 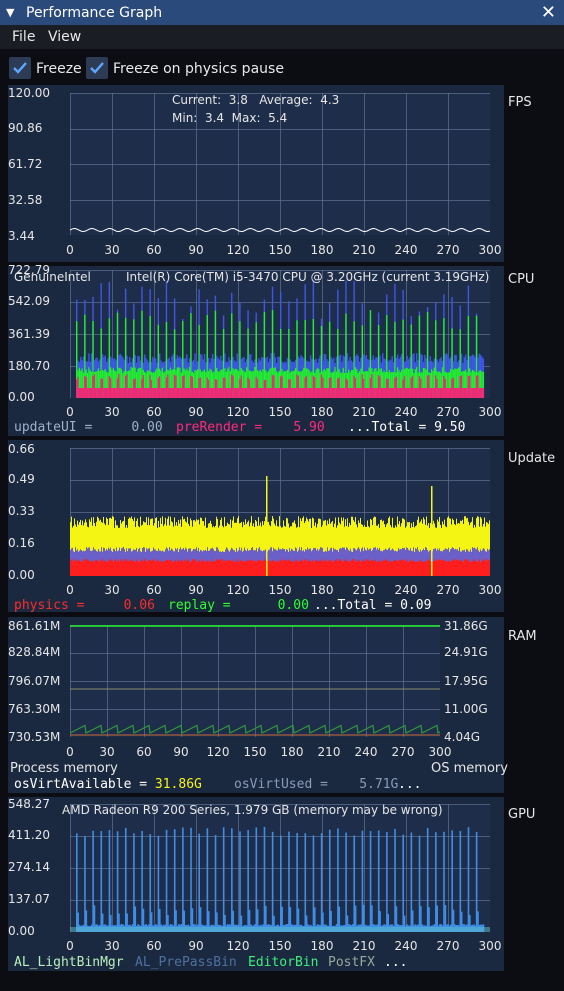 What do you see at coordinates (25, 164) in the screenshot?
I see `fps-y-tick: 61.72` at bounding box center [25, 164].